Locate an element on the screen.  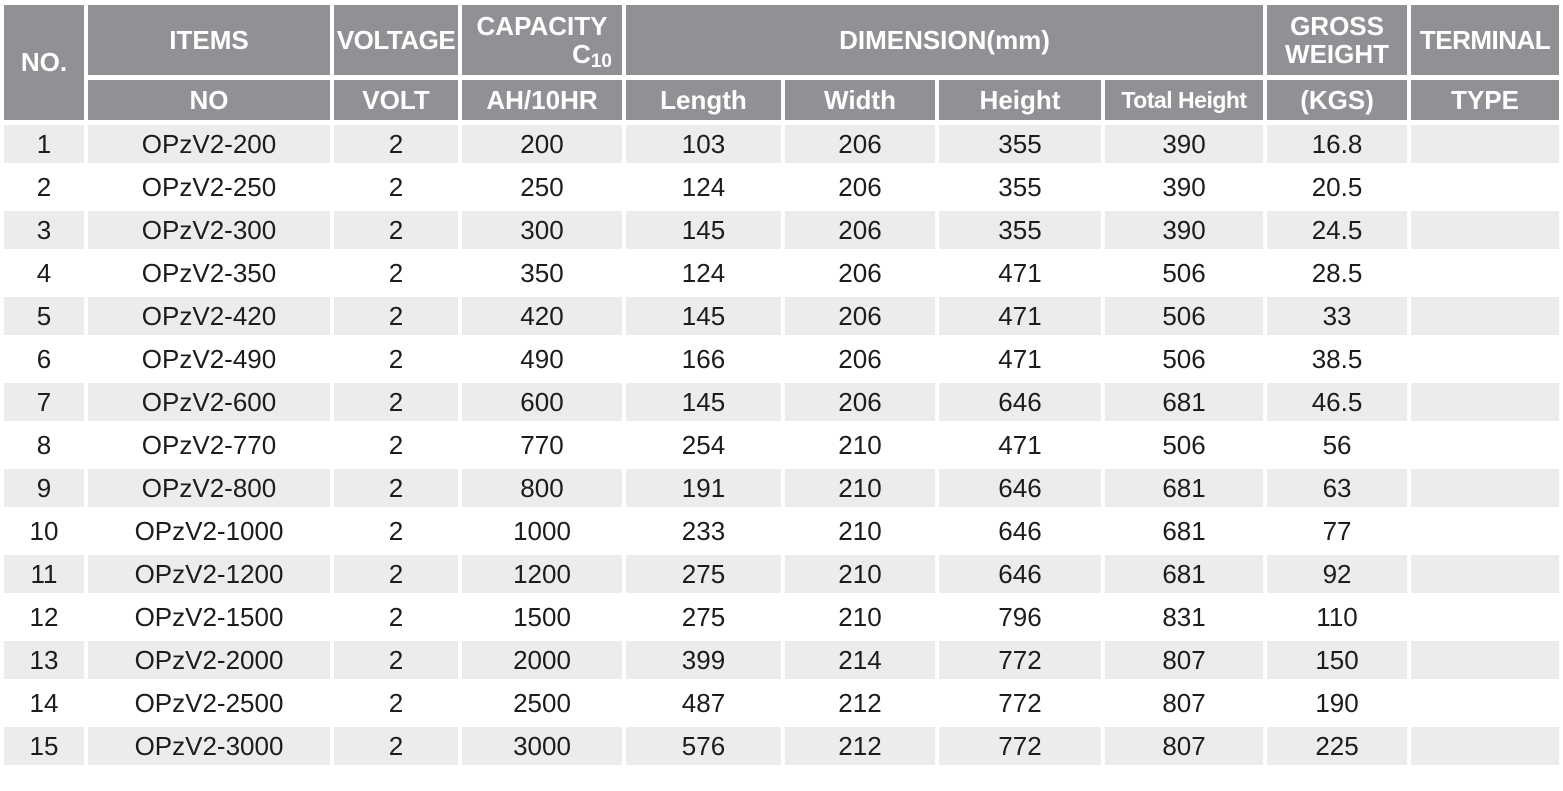
table-row: 2 OPzV2-250 2 250 124 206 355 390 20.5 is located at coordinates (782, 187).